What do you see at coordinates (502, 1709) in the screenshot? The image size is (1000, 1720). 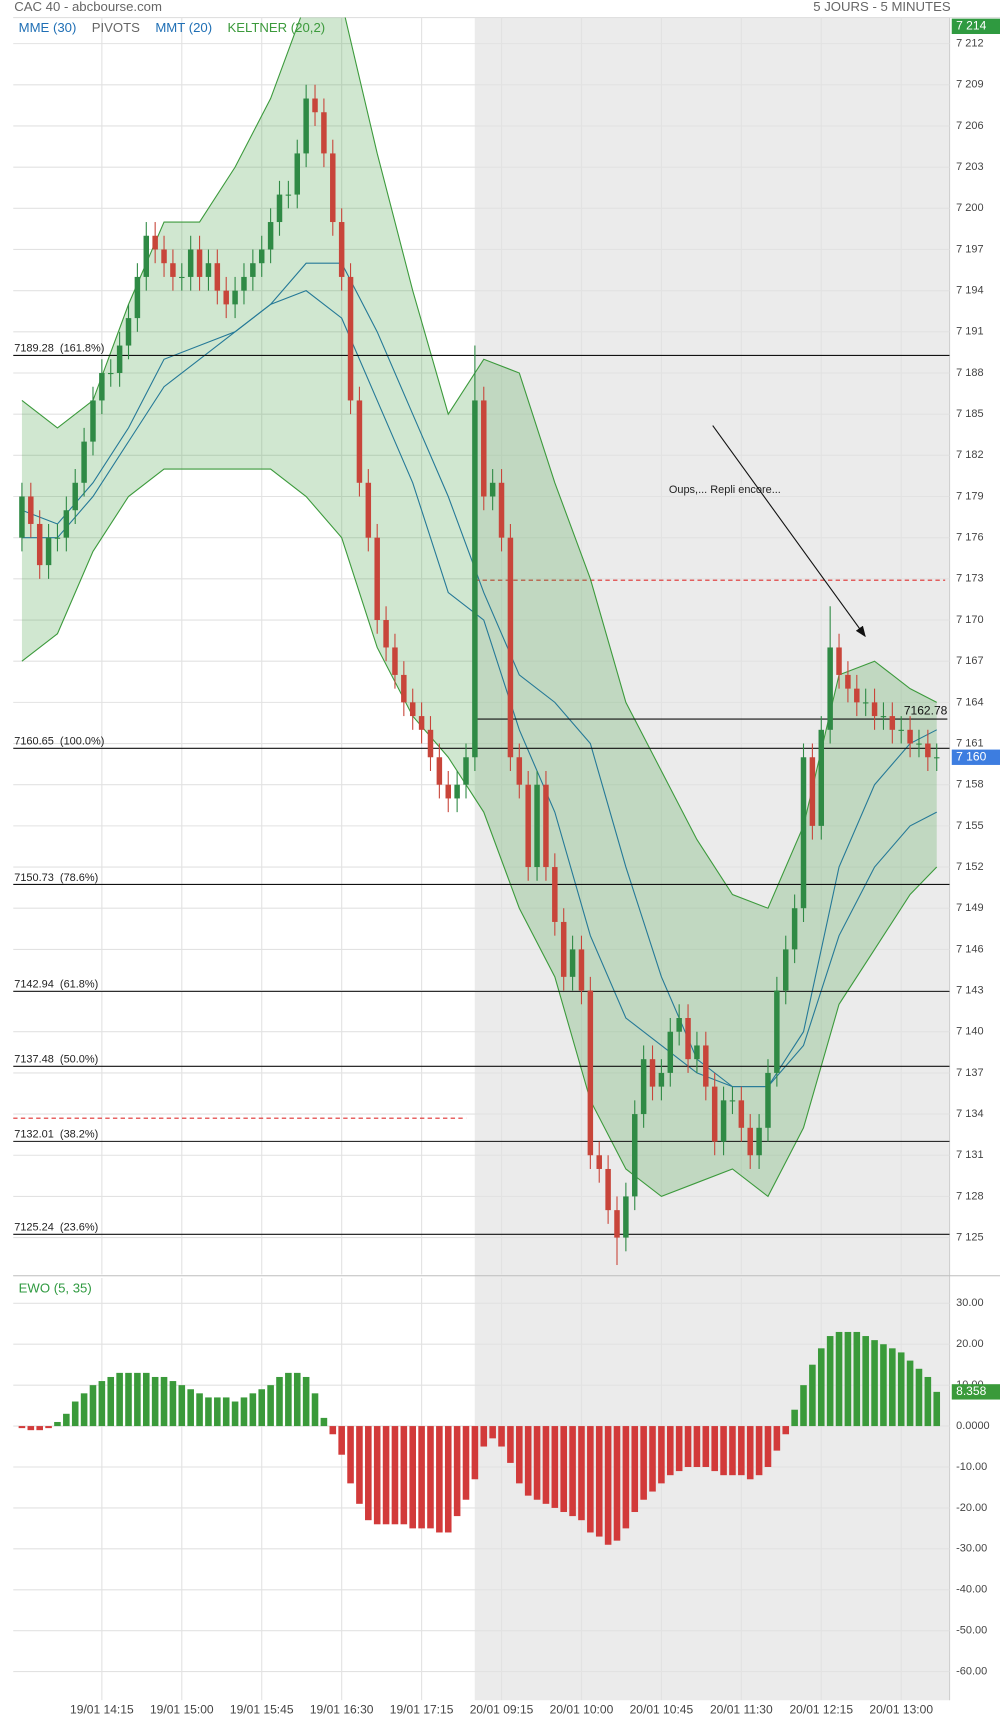 I see `x-tick-label: 20/01 09:15` at bounding box center [502, 1709].